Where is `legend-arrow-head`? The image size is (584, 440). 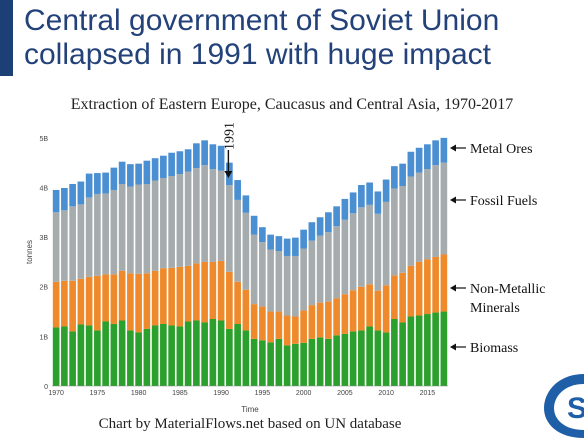
legend-arrow-head is located at coordinates (453, 347).